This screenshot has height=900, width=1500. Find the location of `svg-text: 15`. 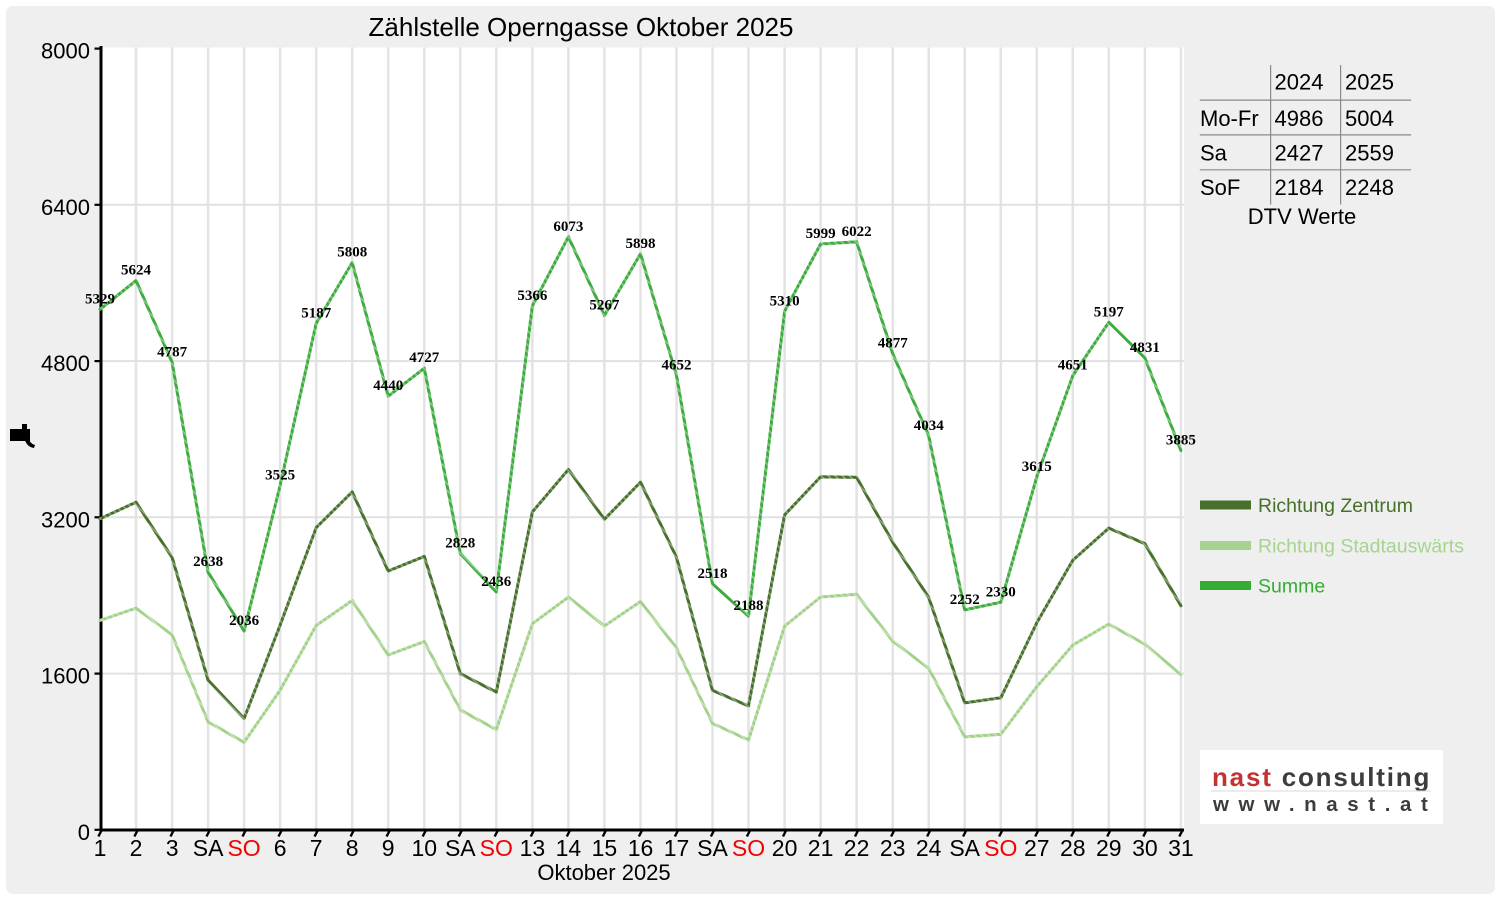

svg-text: 15 is located at coordinates (605, 848).